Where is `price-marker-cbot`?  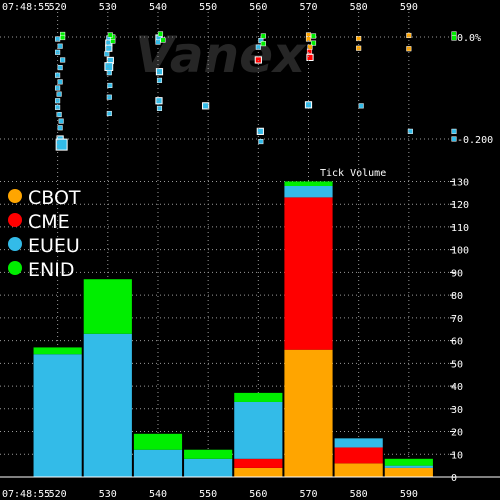
price-marker-cbot is located at coordinates (310, 47).